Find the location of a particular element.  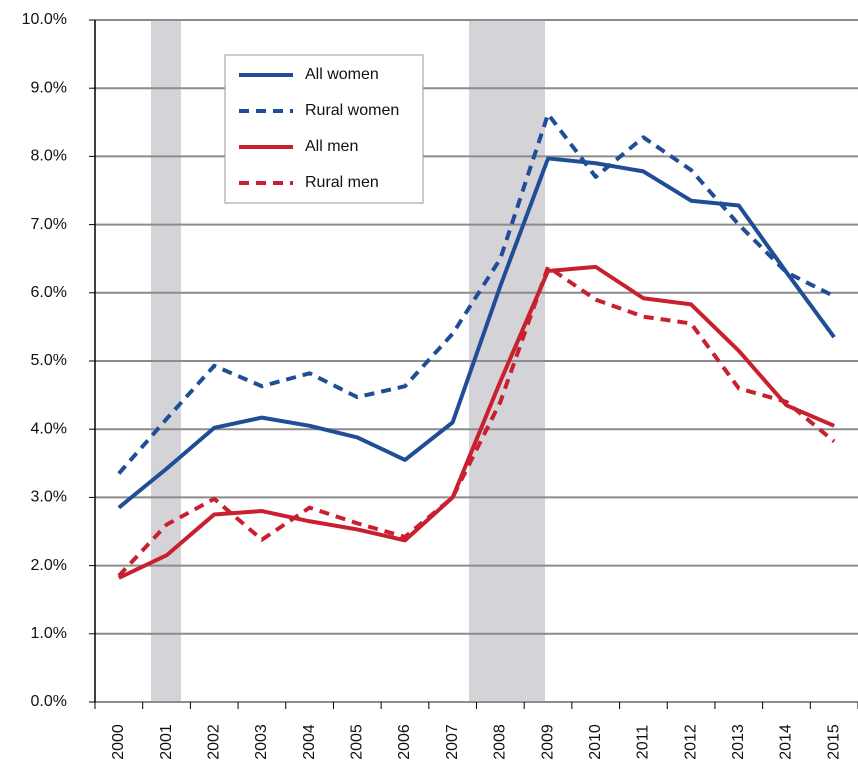

legend-box is located at coordinates (324, 129).